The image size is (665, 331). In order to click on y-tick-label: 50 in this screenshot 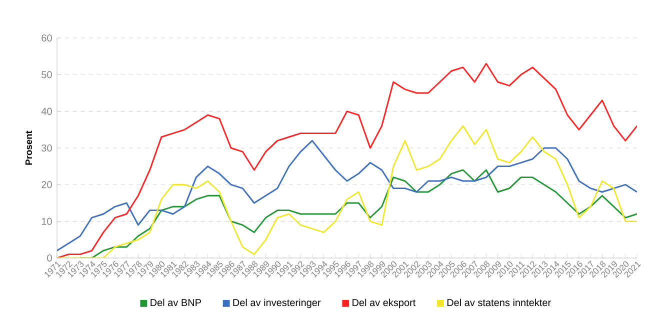, I will do `click(47, 74)`.